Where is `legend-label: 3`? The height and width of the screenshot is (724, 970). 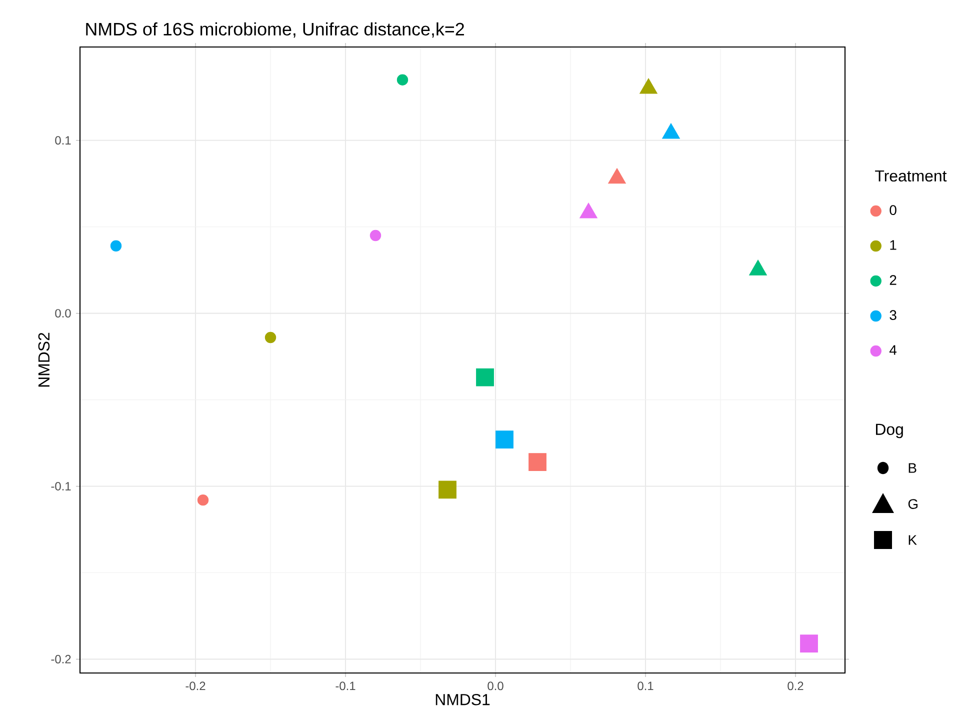
legend-label: 3 is located at coordinates (893, 315).